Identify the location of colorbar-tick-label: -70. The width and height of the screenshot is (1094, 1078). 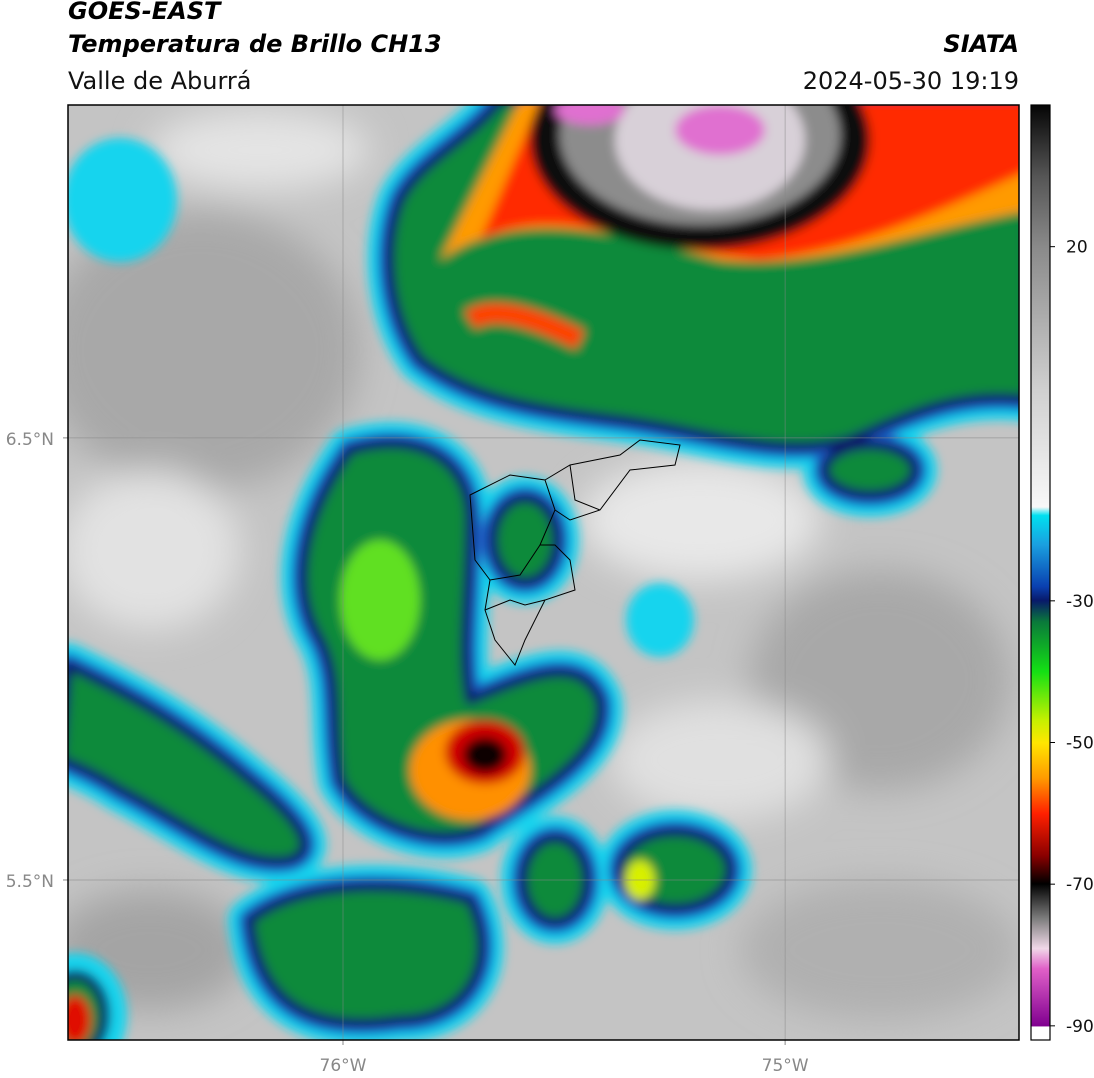
(1080, 885).